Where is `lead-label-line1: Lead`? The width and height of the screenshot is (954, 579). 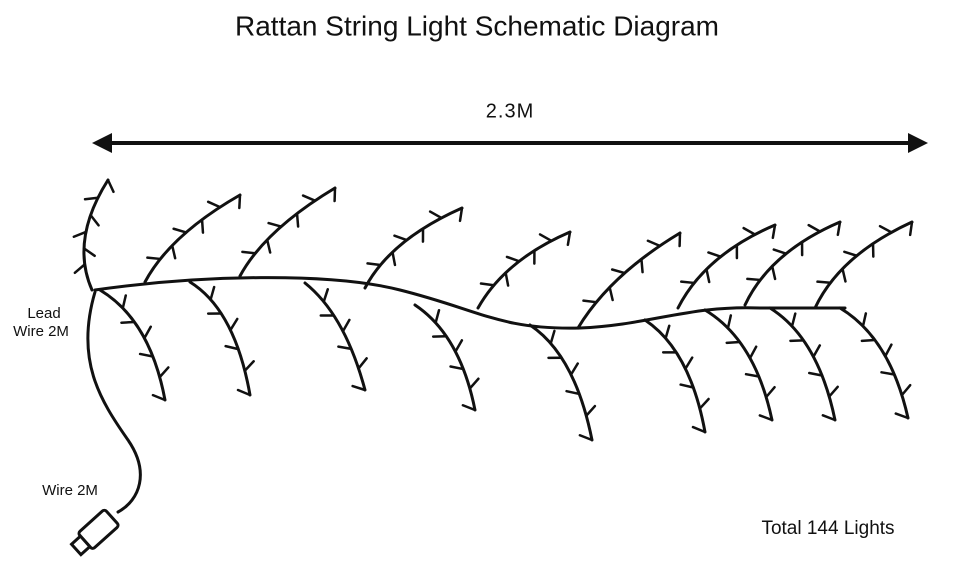
lead-label-line1: Lead is located at coordinates (43, 313).